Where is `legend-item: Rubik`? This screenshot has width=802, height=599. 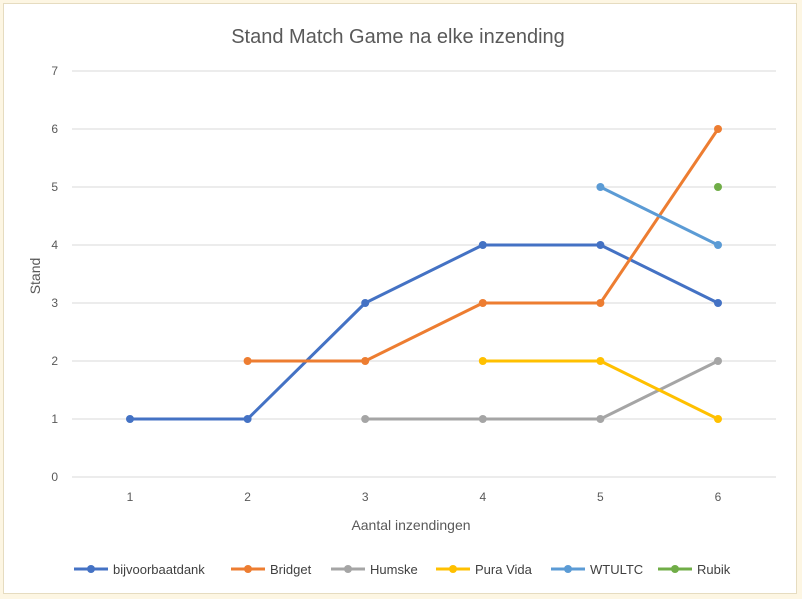
legend-item: Rubik is located at coordinates (694, 569).